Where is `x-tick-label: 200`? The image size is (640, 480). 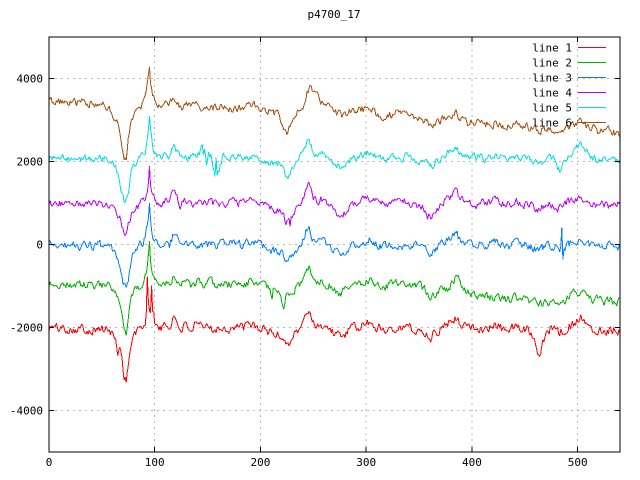 x-tick-label: 200 is located at coordinates (261, 462).